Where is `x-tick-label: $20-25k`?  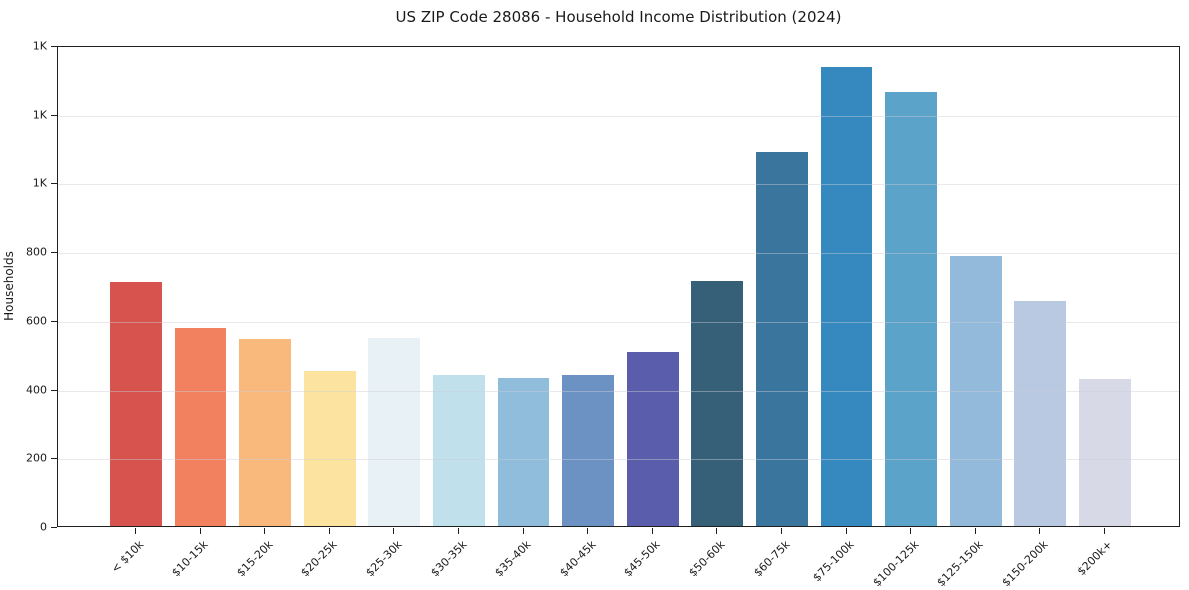
x-tick-label: $20-25k is located at coordinates (319, 559).